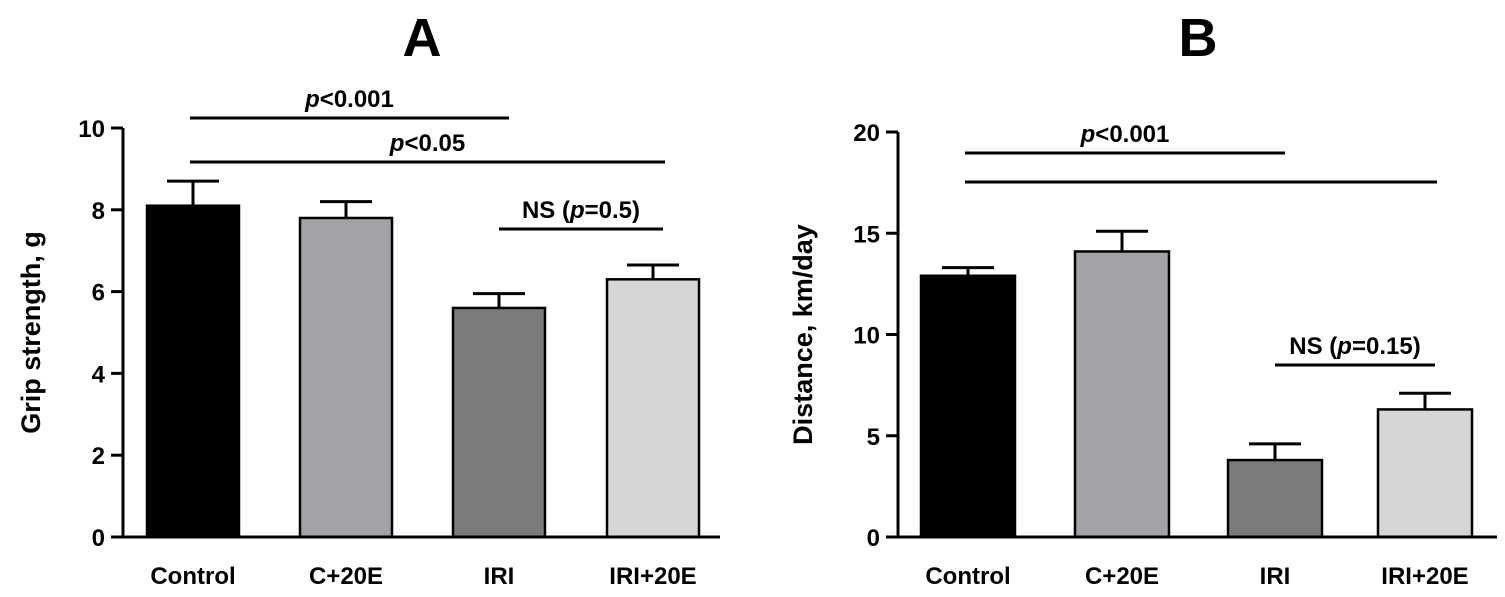 This screenshot has width=1505, height=597. What do you see at coordinates (866, 133) in the screenshot?
I see `y-tick-label: 20` at bounding box center [866, 133].